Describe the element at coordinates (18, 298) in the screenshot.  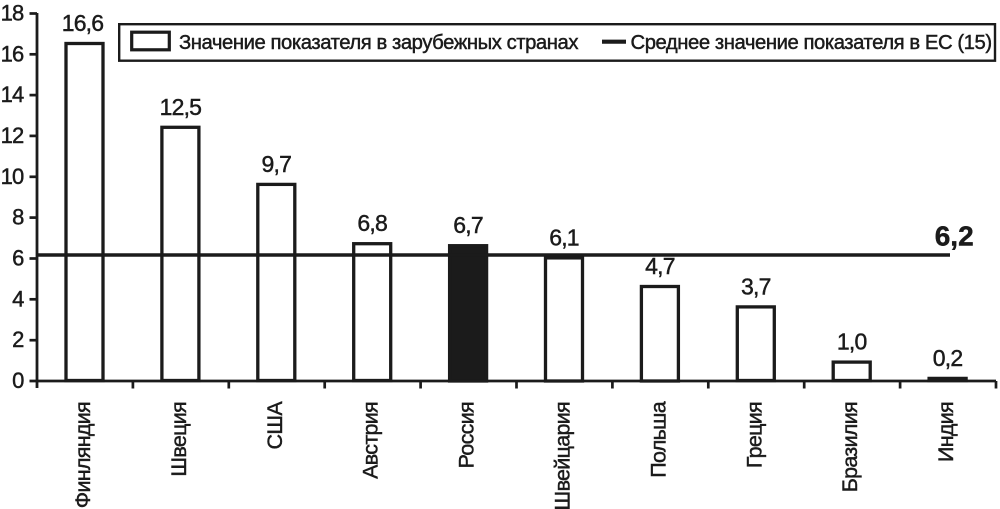
I see `svg-text: 4` at that location.